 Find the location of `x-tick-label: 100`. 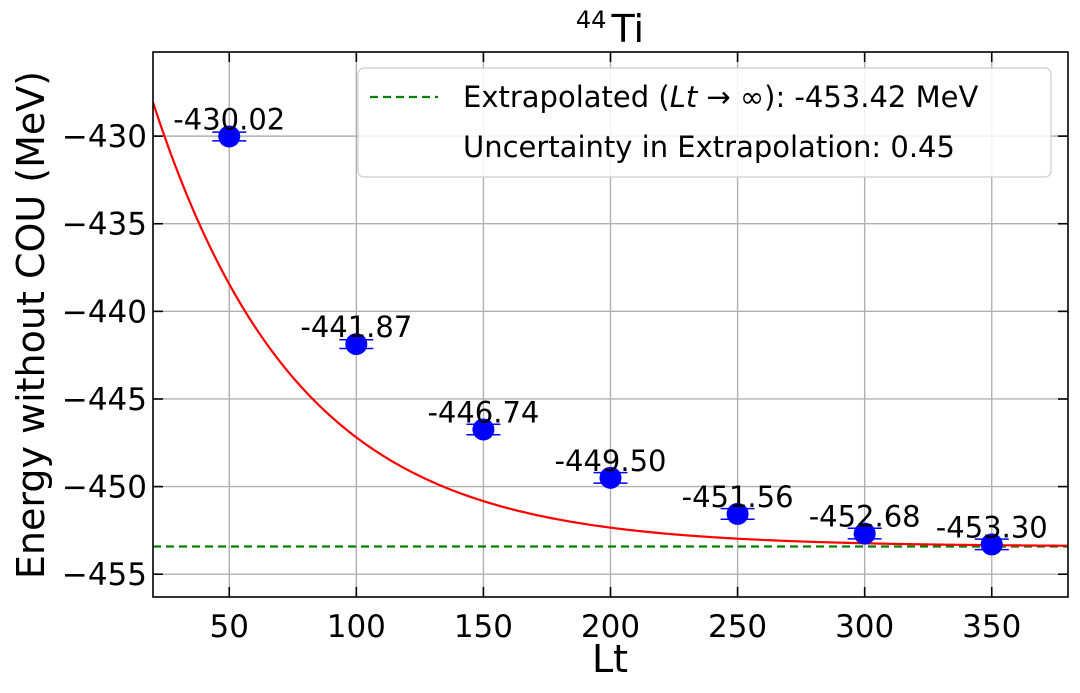

x-tick-label: 100 is located at coordinates (356, 627).